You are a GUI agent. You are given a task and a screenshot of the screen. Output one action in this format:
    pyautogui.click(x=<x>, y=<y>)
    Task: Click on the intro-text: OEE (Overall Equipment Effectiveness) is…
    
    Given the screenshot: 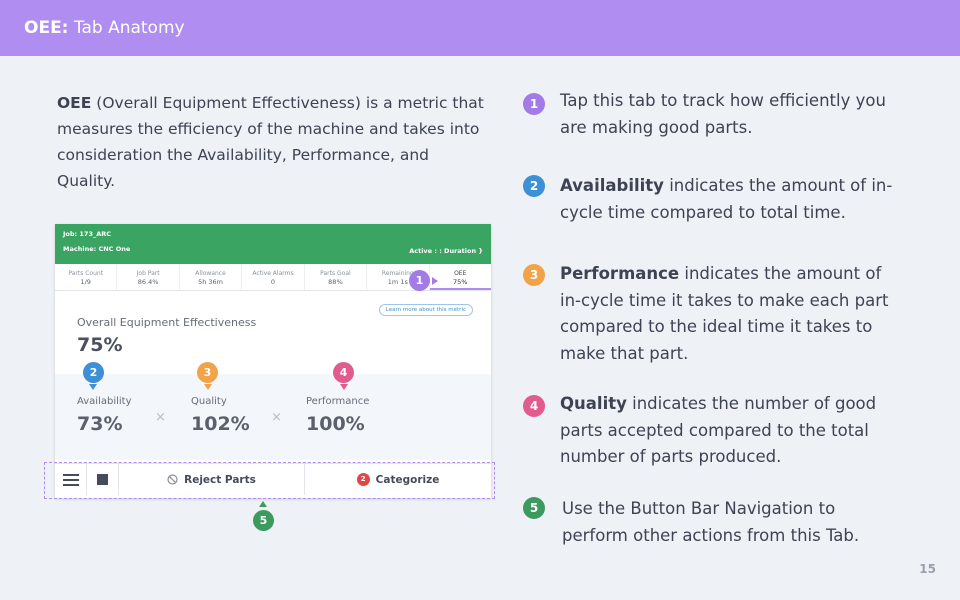 What is the action you would take?
    pyautogui.click(x=272, y=142)
    